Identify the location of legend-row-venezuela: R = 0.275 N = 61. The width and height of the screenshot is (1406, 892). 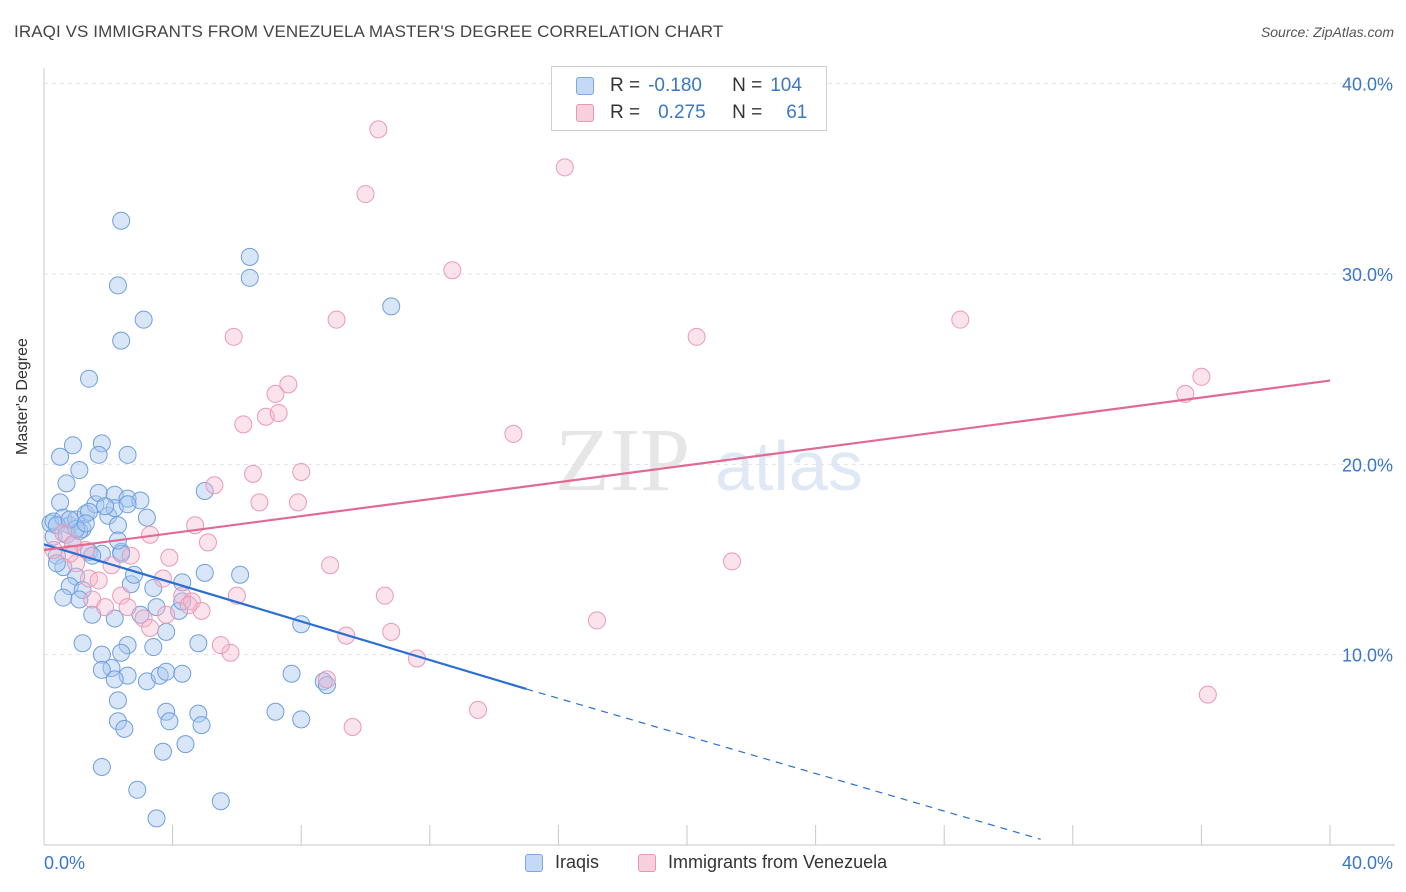
(691, 113).